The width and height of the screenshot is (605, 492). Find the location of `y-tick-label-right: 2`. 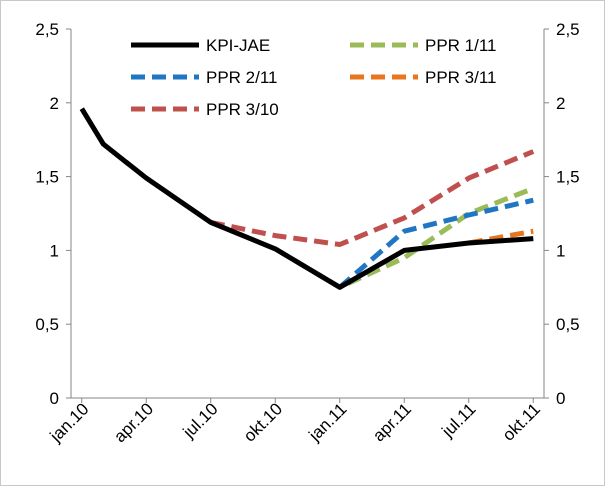

y-tick-label-right: 2 is located at coordinates (560, 103).